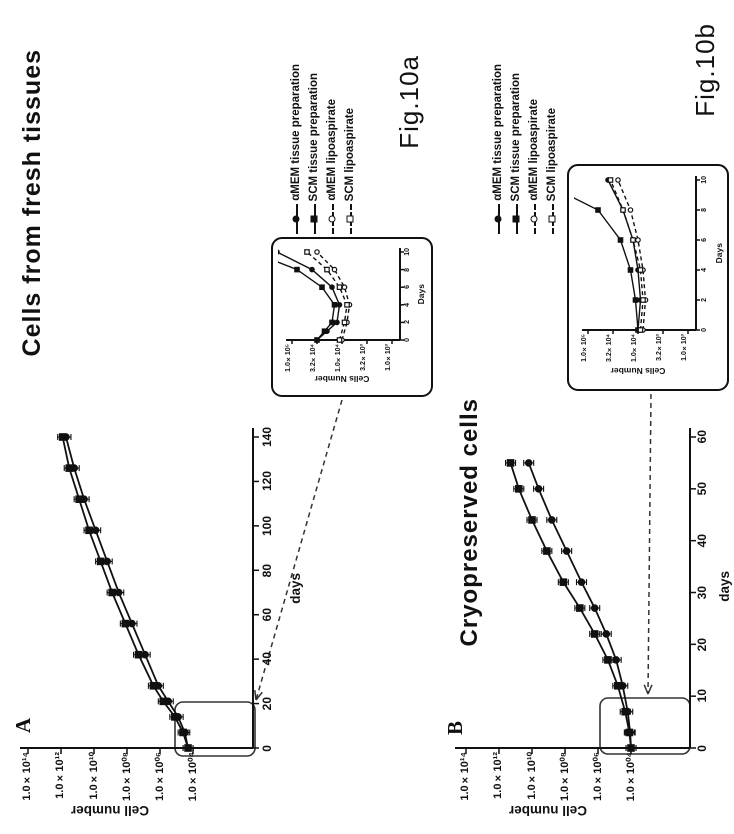 The image size is (734, 834). I want to click on day-tick-text: 80, so click(267, 570).